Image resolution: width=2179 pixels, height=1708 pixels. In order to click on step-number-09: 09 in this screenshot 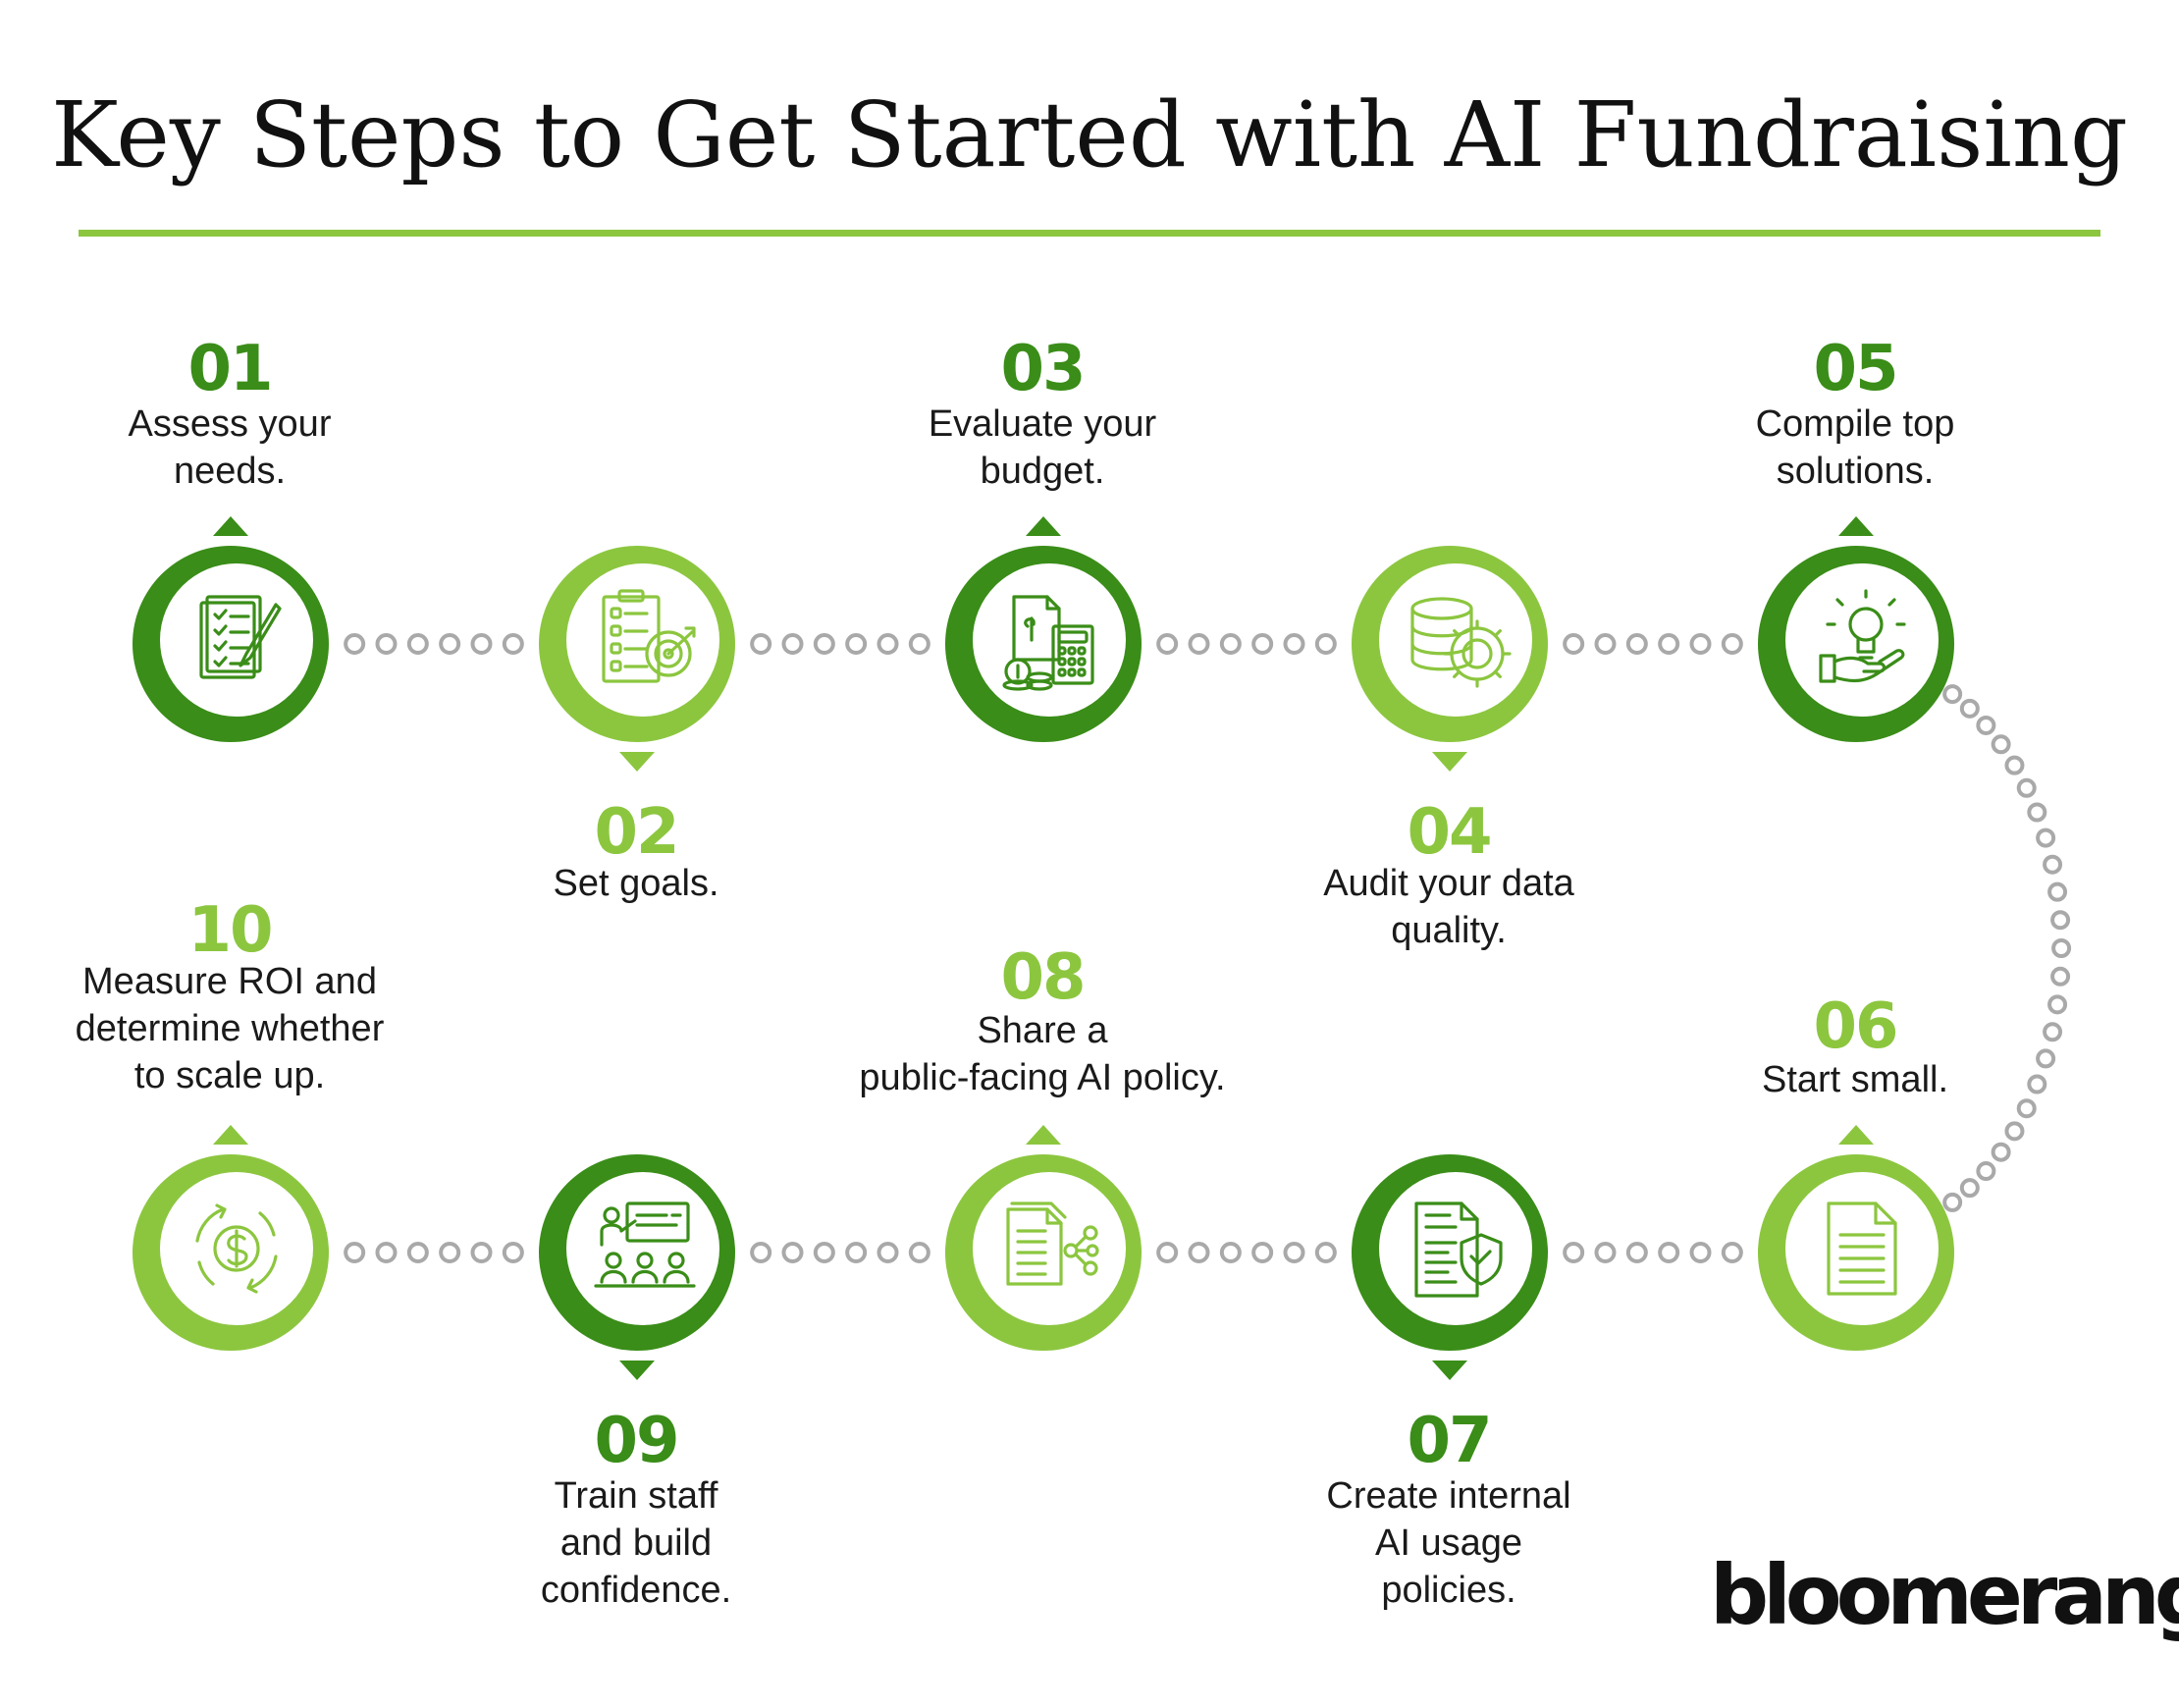, I will do `click(636, 1441)`.